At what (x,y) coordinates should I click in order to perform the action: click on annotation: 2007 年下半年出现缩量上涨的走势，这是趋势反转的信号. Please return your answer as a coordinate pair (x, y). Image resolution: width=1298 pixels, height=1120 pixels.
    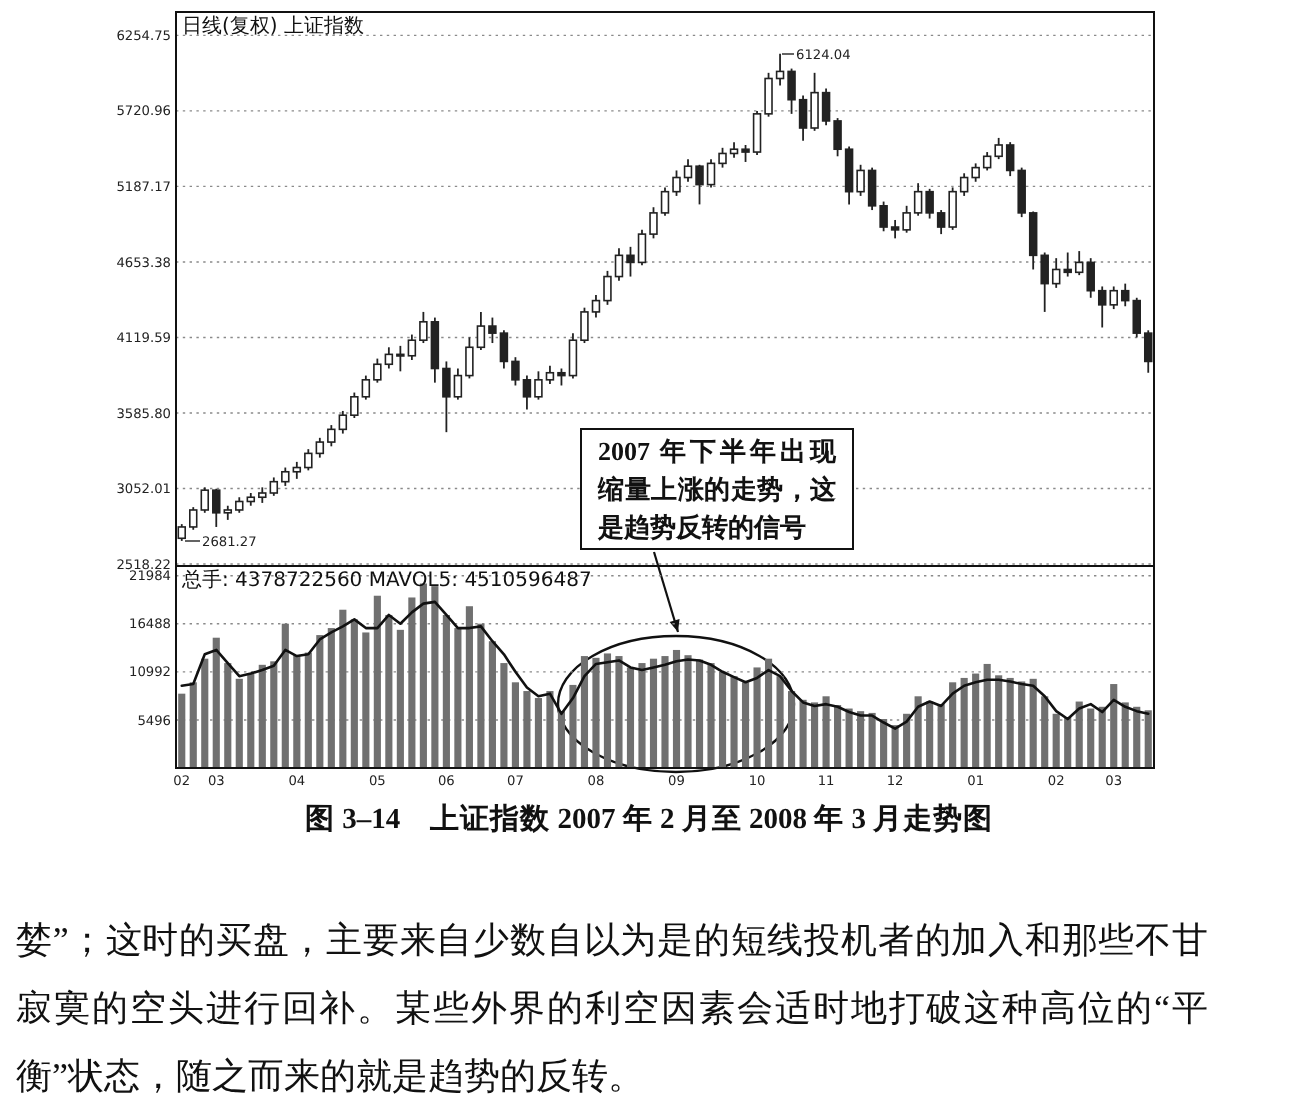
    Looking at the image, I should click on (717, 489).